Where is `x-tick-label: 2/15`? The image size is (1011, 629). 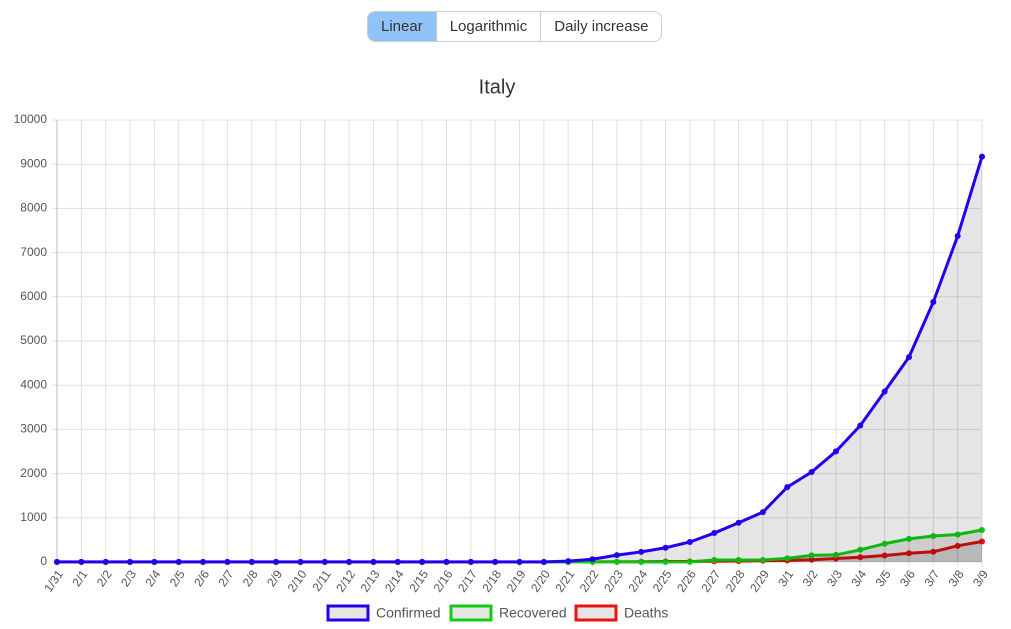
x-tick-label: 2/15 is located at coordinates (418, 580).